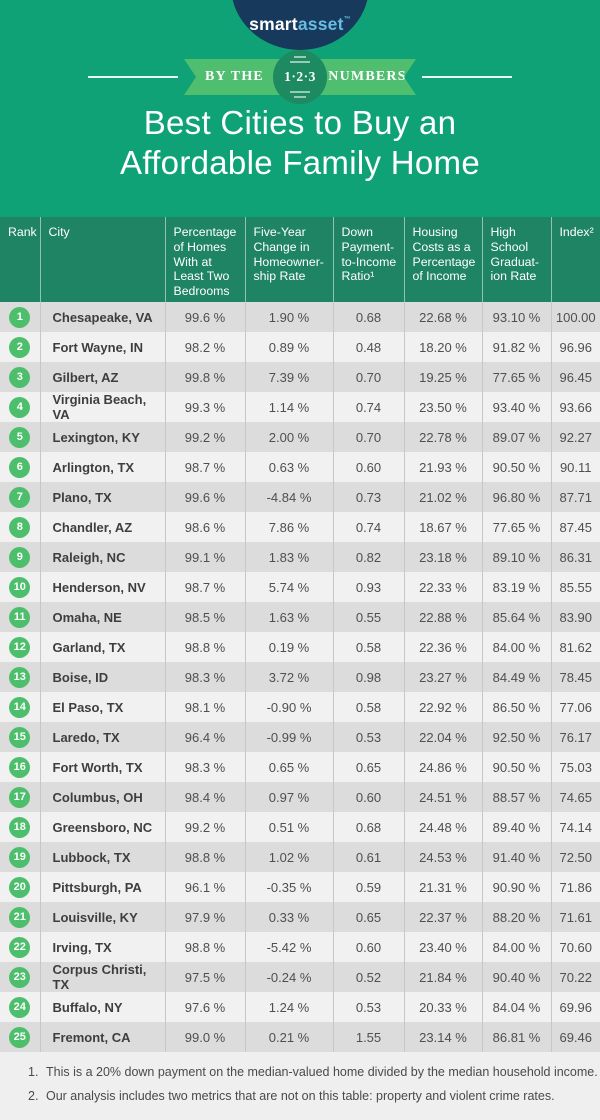  Describe the element at coordinates (20, 827) in the screenshot. I see `rank-cell: 18` at that location.